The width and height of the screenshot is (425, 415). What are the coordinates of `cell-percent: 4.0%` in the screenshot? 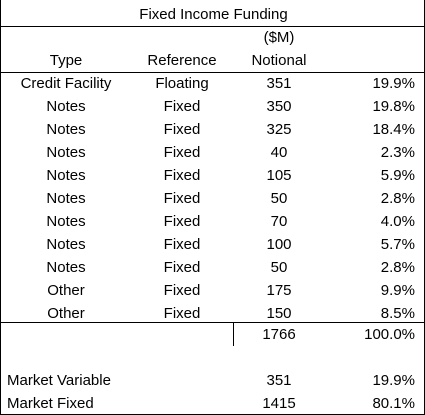 It's located at (397, 221).